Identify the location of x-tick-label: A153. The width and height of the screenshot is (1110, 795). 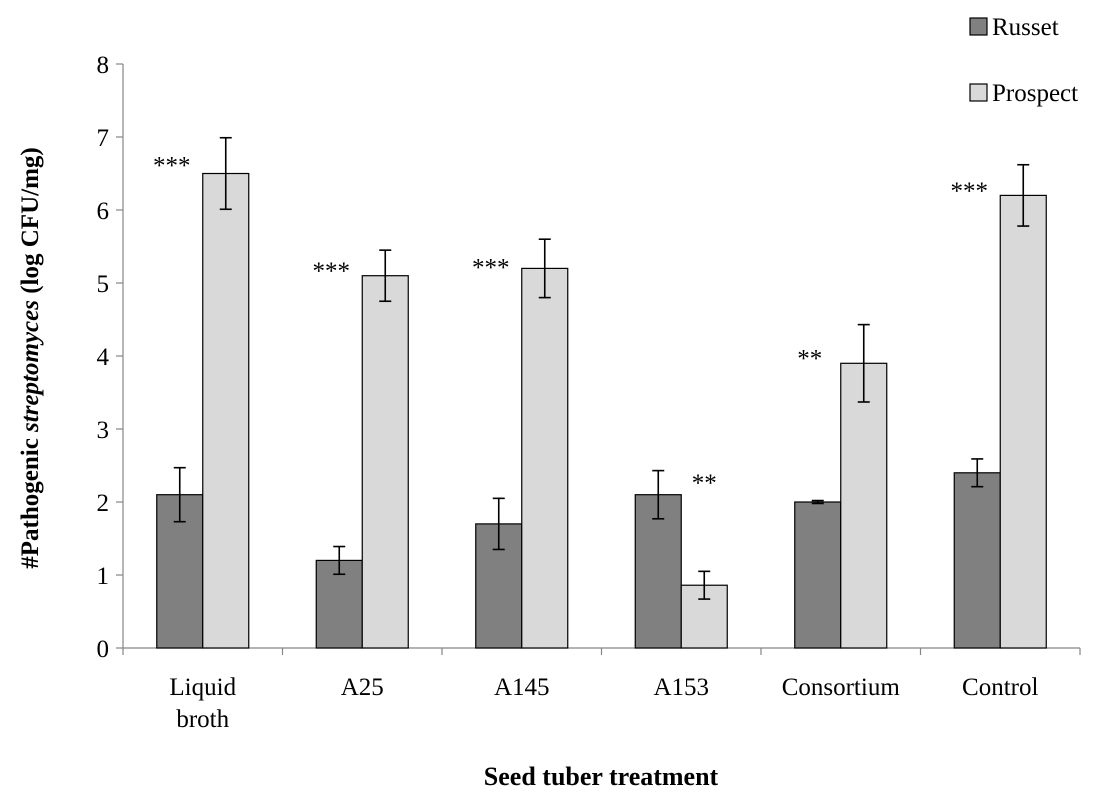
(681, 687).